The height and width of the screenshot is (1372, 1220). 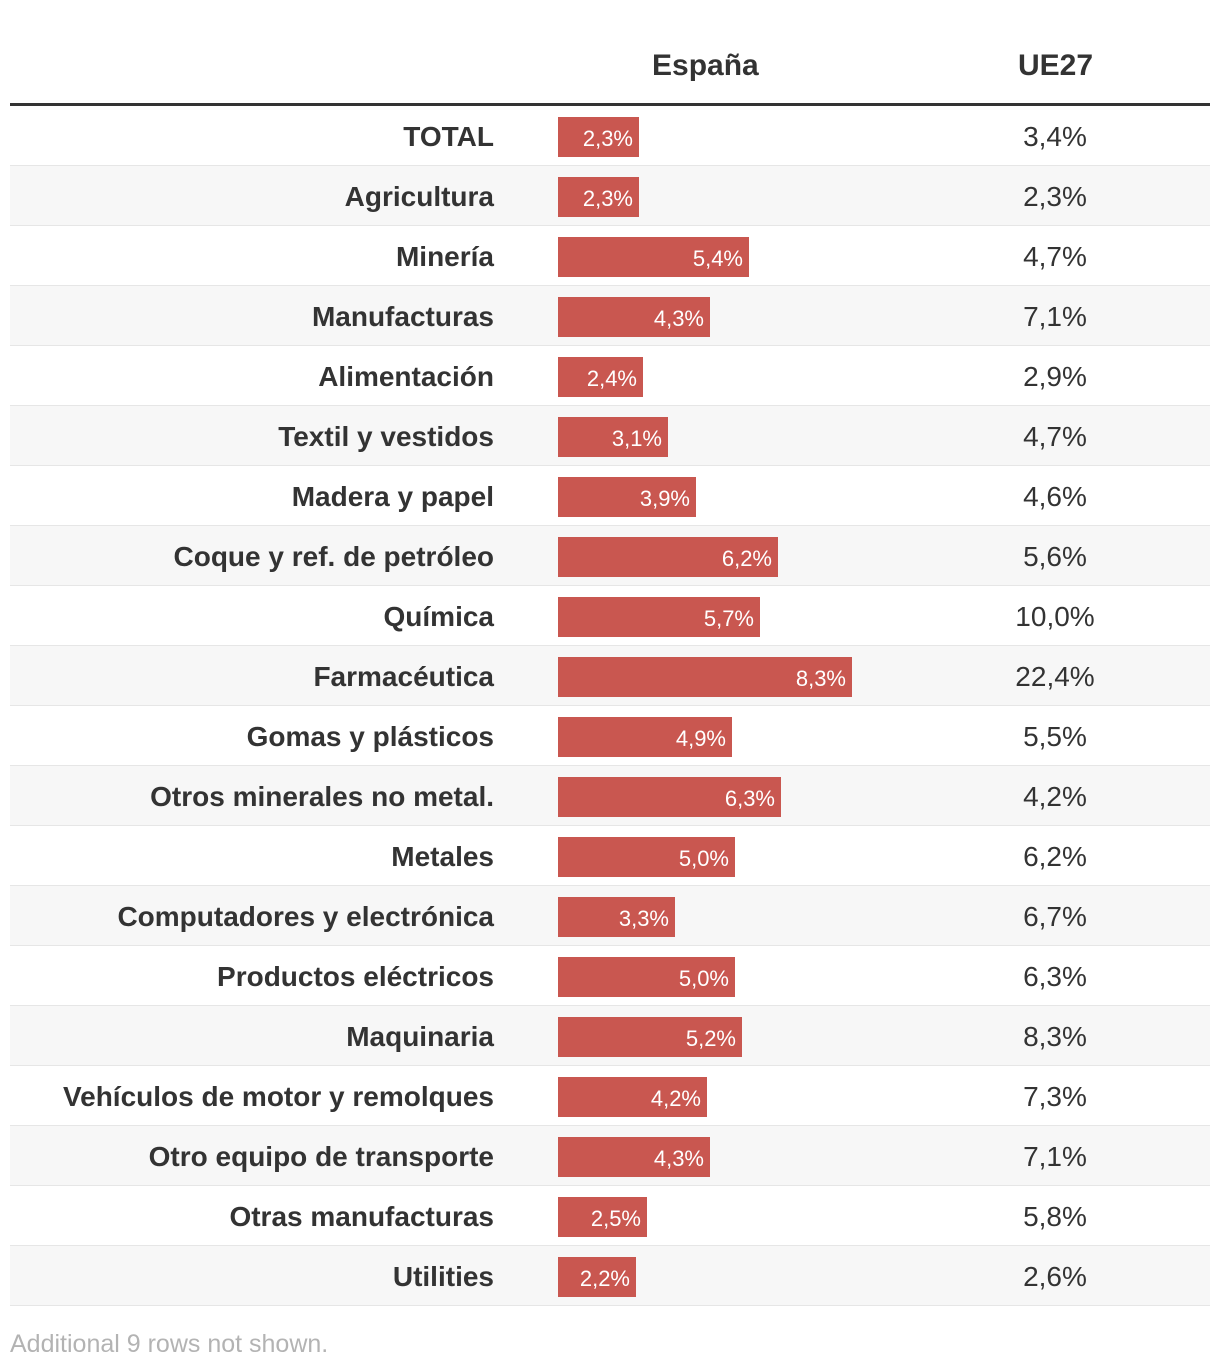 I want to click on table-row: TOTAL 2,3% 3,4%, so click(x=610, y=136).